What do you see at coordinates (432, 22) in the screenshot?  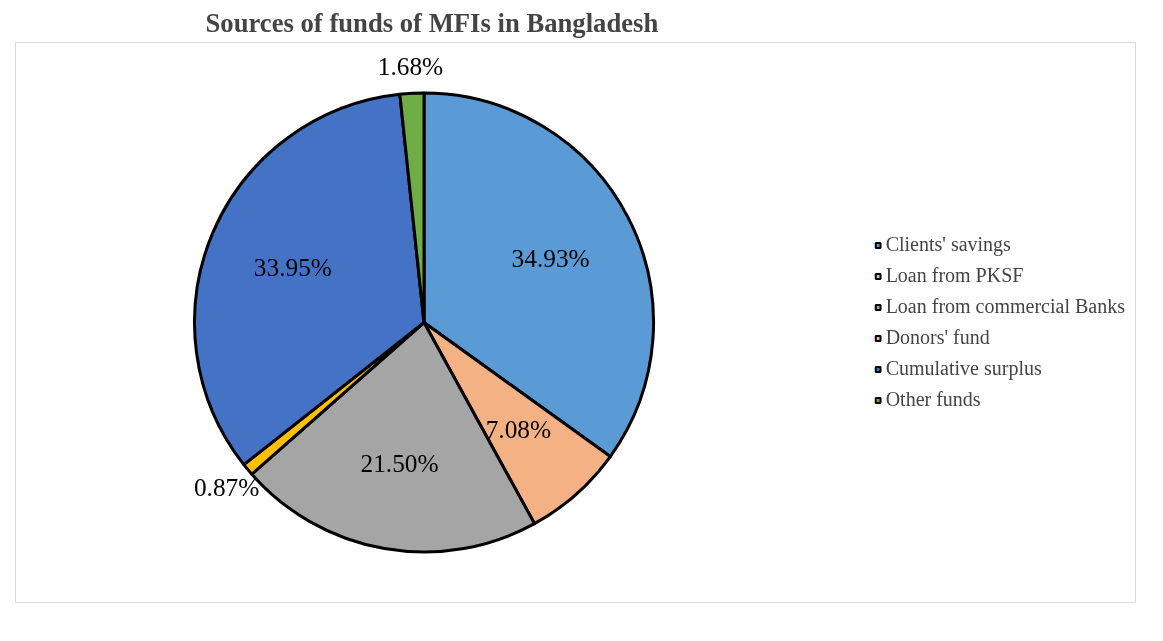 I see `chart-title: Sources of funds of MFIs in Bangladesh` at bounding box center [432, 22].